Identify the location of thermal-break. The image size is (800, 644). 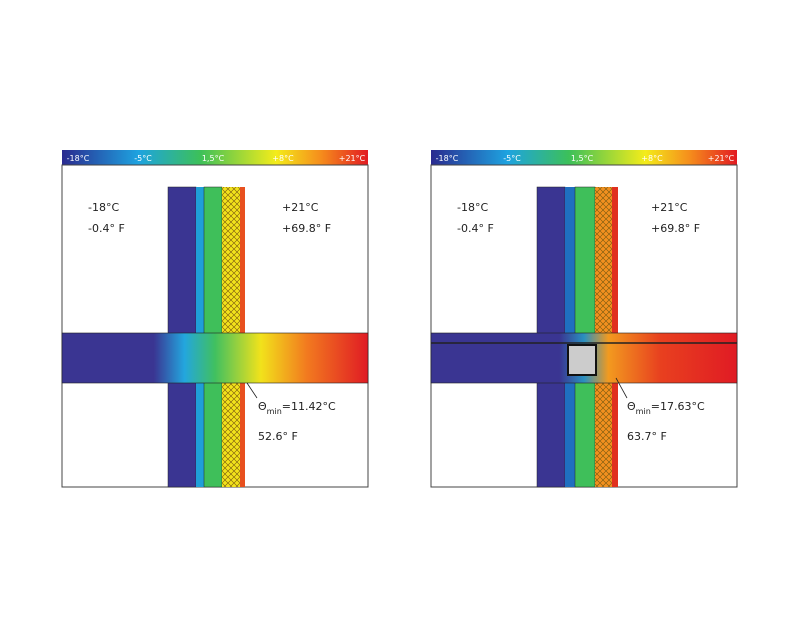
(582, 360).